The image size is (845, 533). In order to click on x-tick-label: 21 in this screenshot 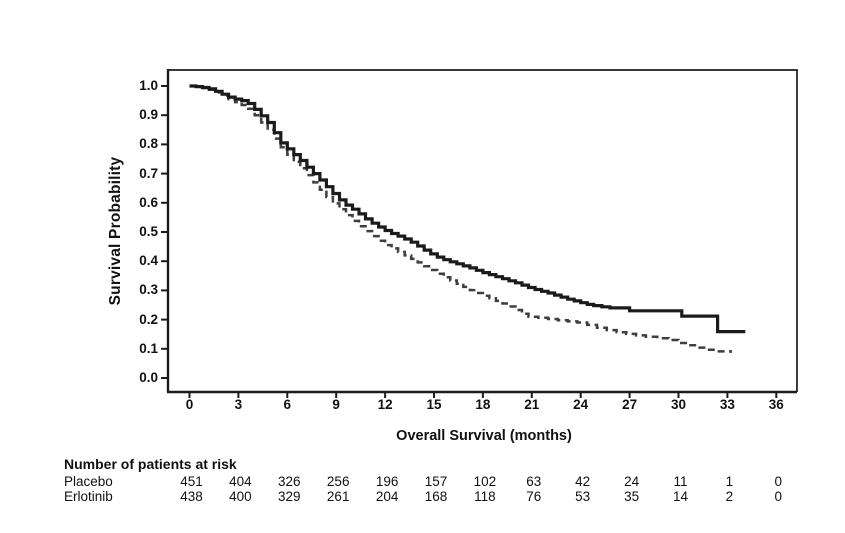, I will do `click(532, 404)`.